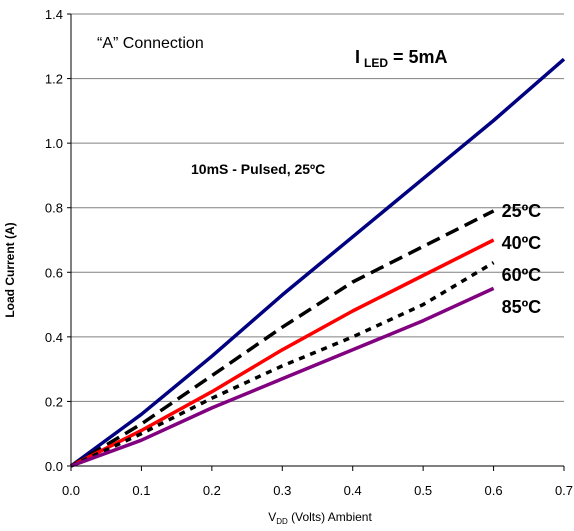  Describe the element at coordinates (258, 169) in the screenshot. I see `annotation-pulsed: 10mS - Pulsed, 25ºC` at that location.